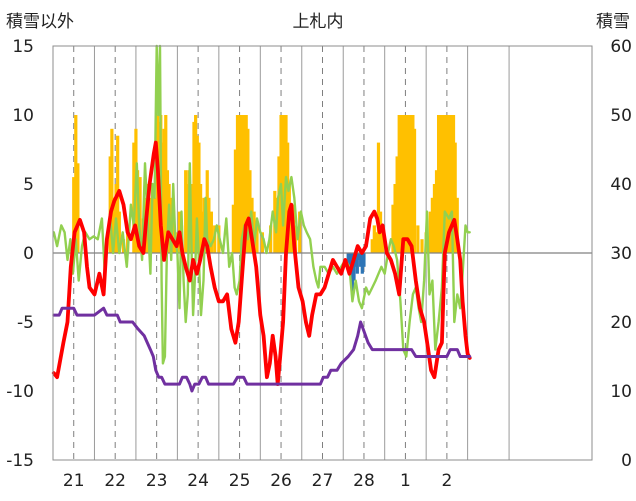  What do you see at coordinates (446, 481) in the screenshot?
I see `x-tick-label: 2` at bounding box center [446, 481].